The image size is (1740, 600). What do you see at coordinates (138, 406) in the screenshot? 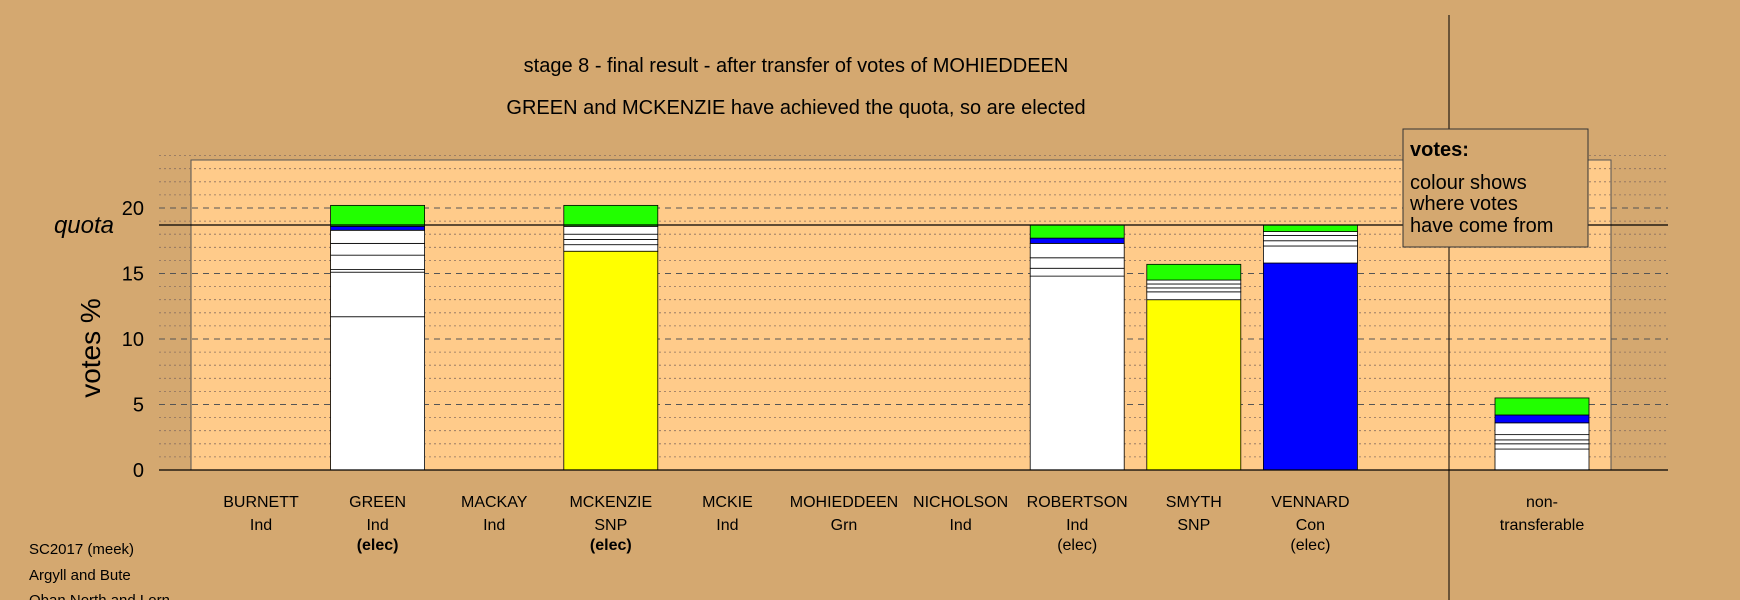
I see `y-tick-label: 5` at bounding box center [138, 406].